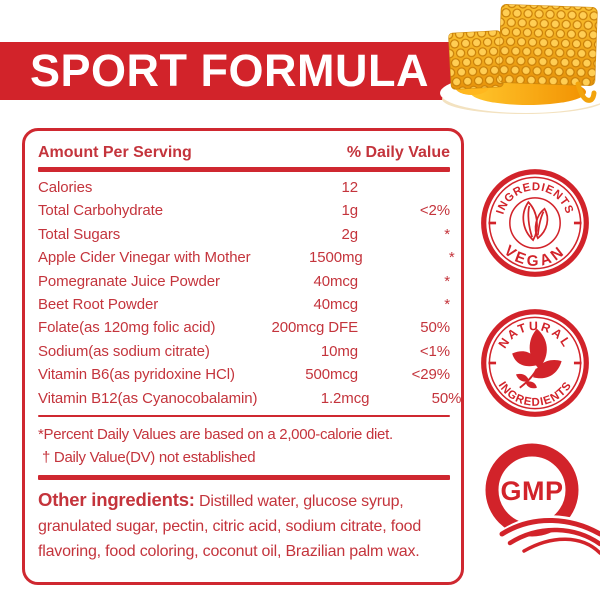  Describe the element at coordinates (350, 234) in the screenshot. I see `nutrient-amount: 2g` at that location.